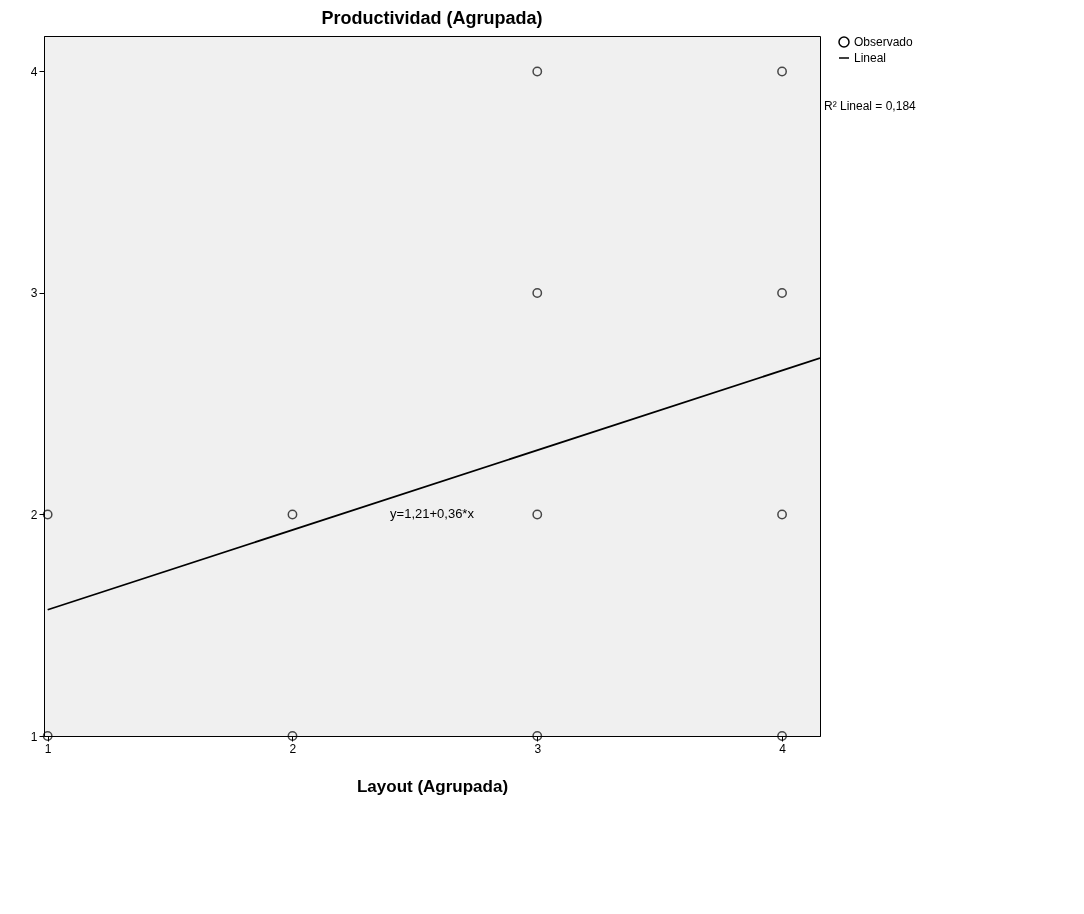 This screenshot has height=914, width=1084. What do you see at coordinates (538, 748) in the screenshot?
I see `x-tick-label: 3` at bounding box center [538, 748].